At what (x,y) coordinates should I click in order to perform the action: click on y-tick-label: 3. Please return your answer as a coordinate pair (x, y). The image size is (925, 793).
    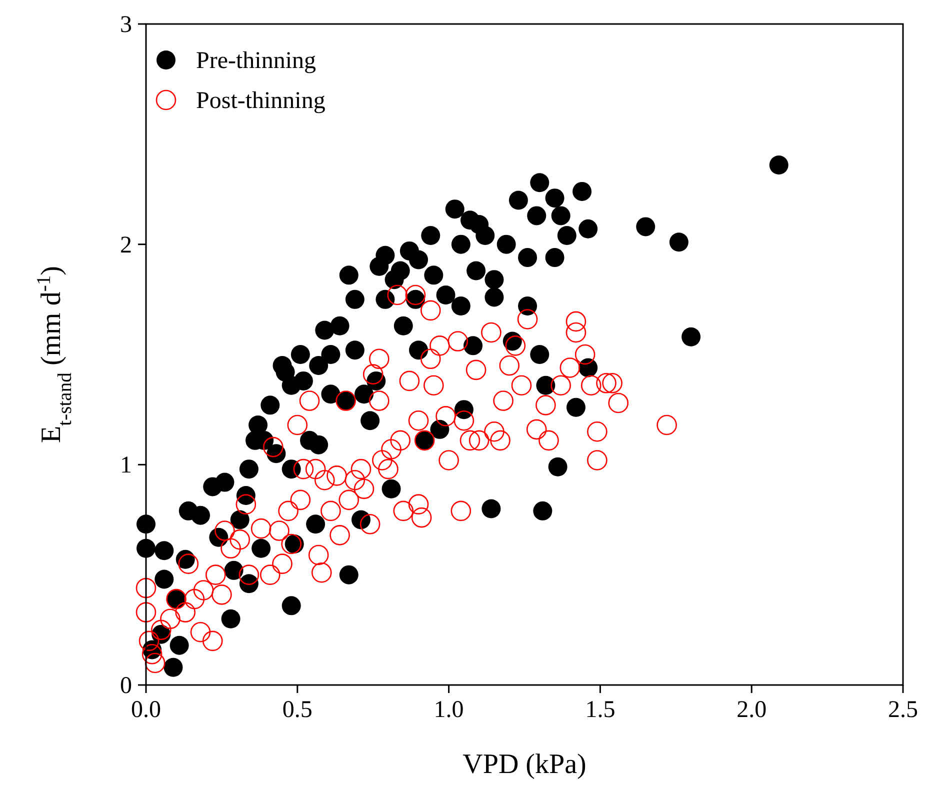
    Looking at the image, I should click on (126, 25).